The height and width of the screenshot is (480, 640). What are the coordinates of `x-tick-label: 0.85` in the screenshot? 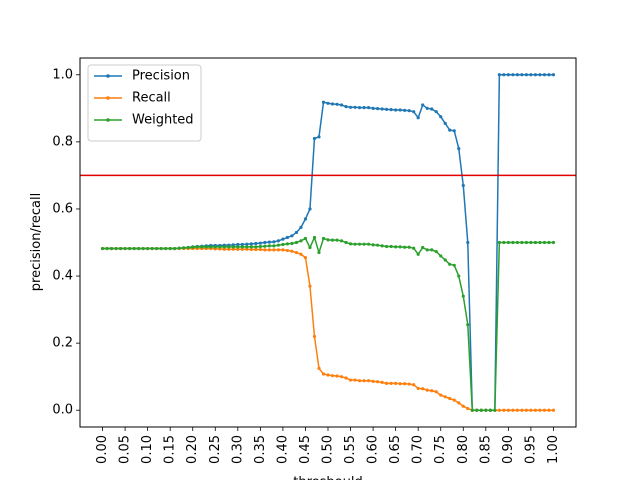 It's located at (485, 449).